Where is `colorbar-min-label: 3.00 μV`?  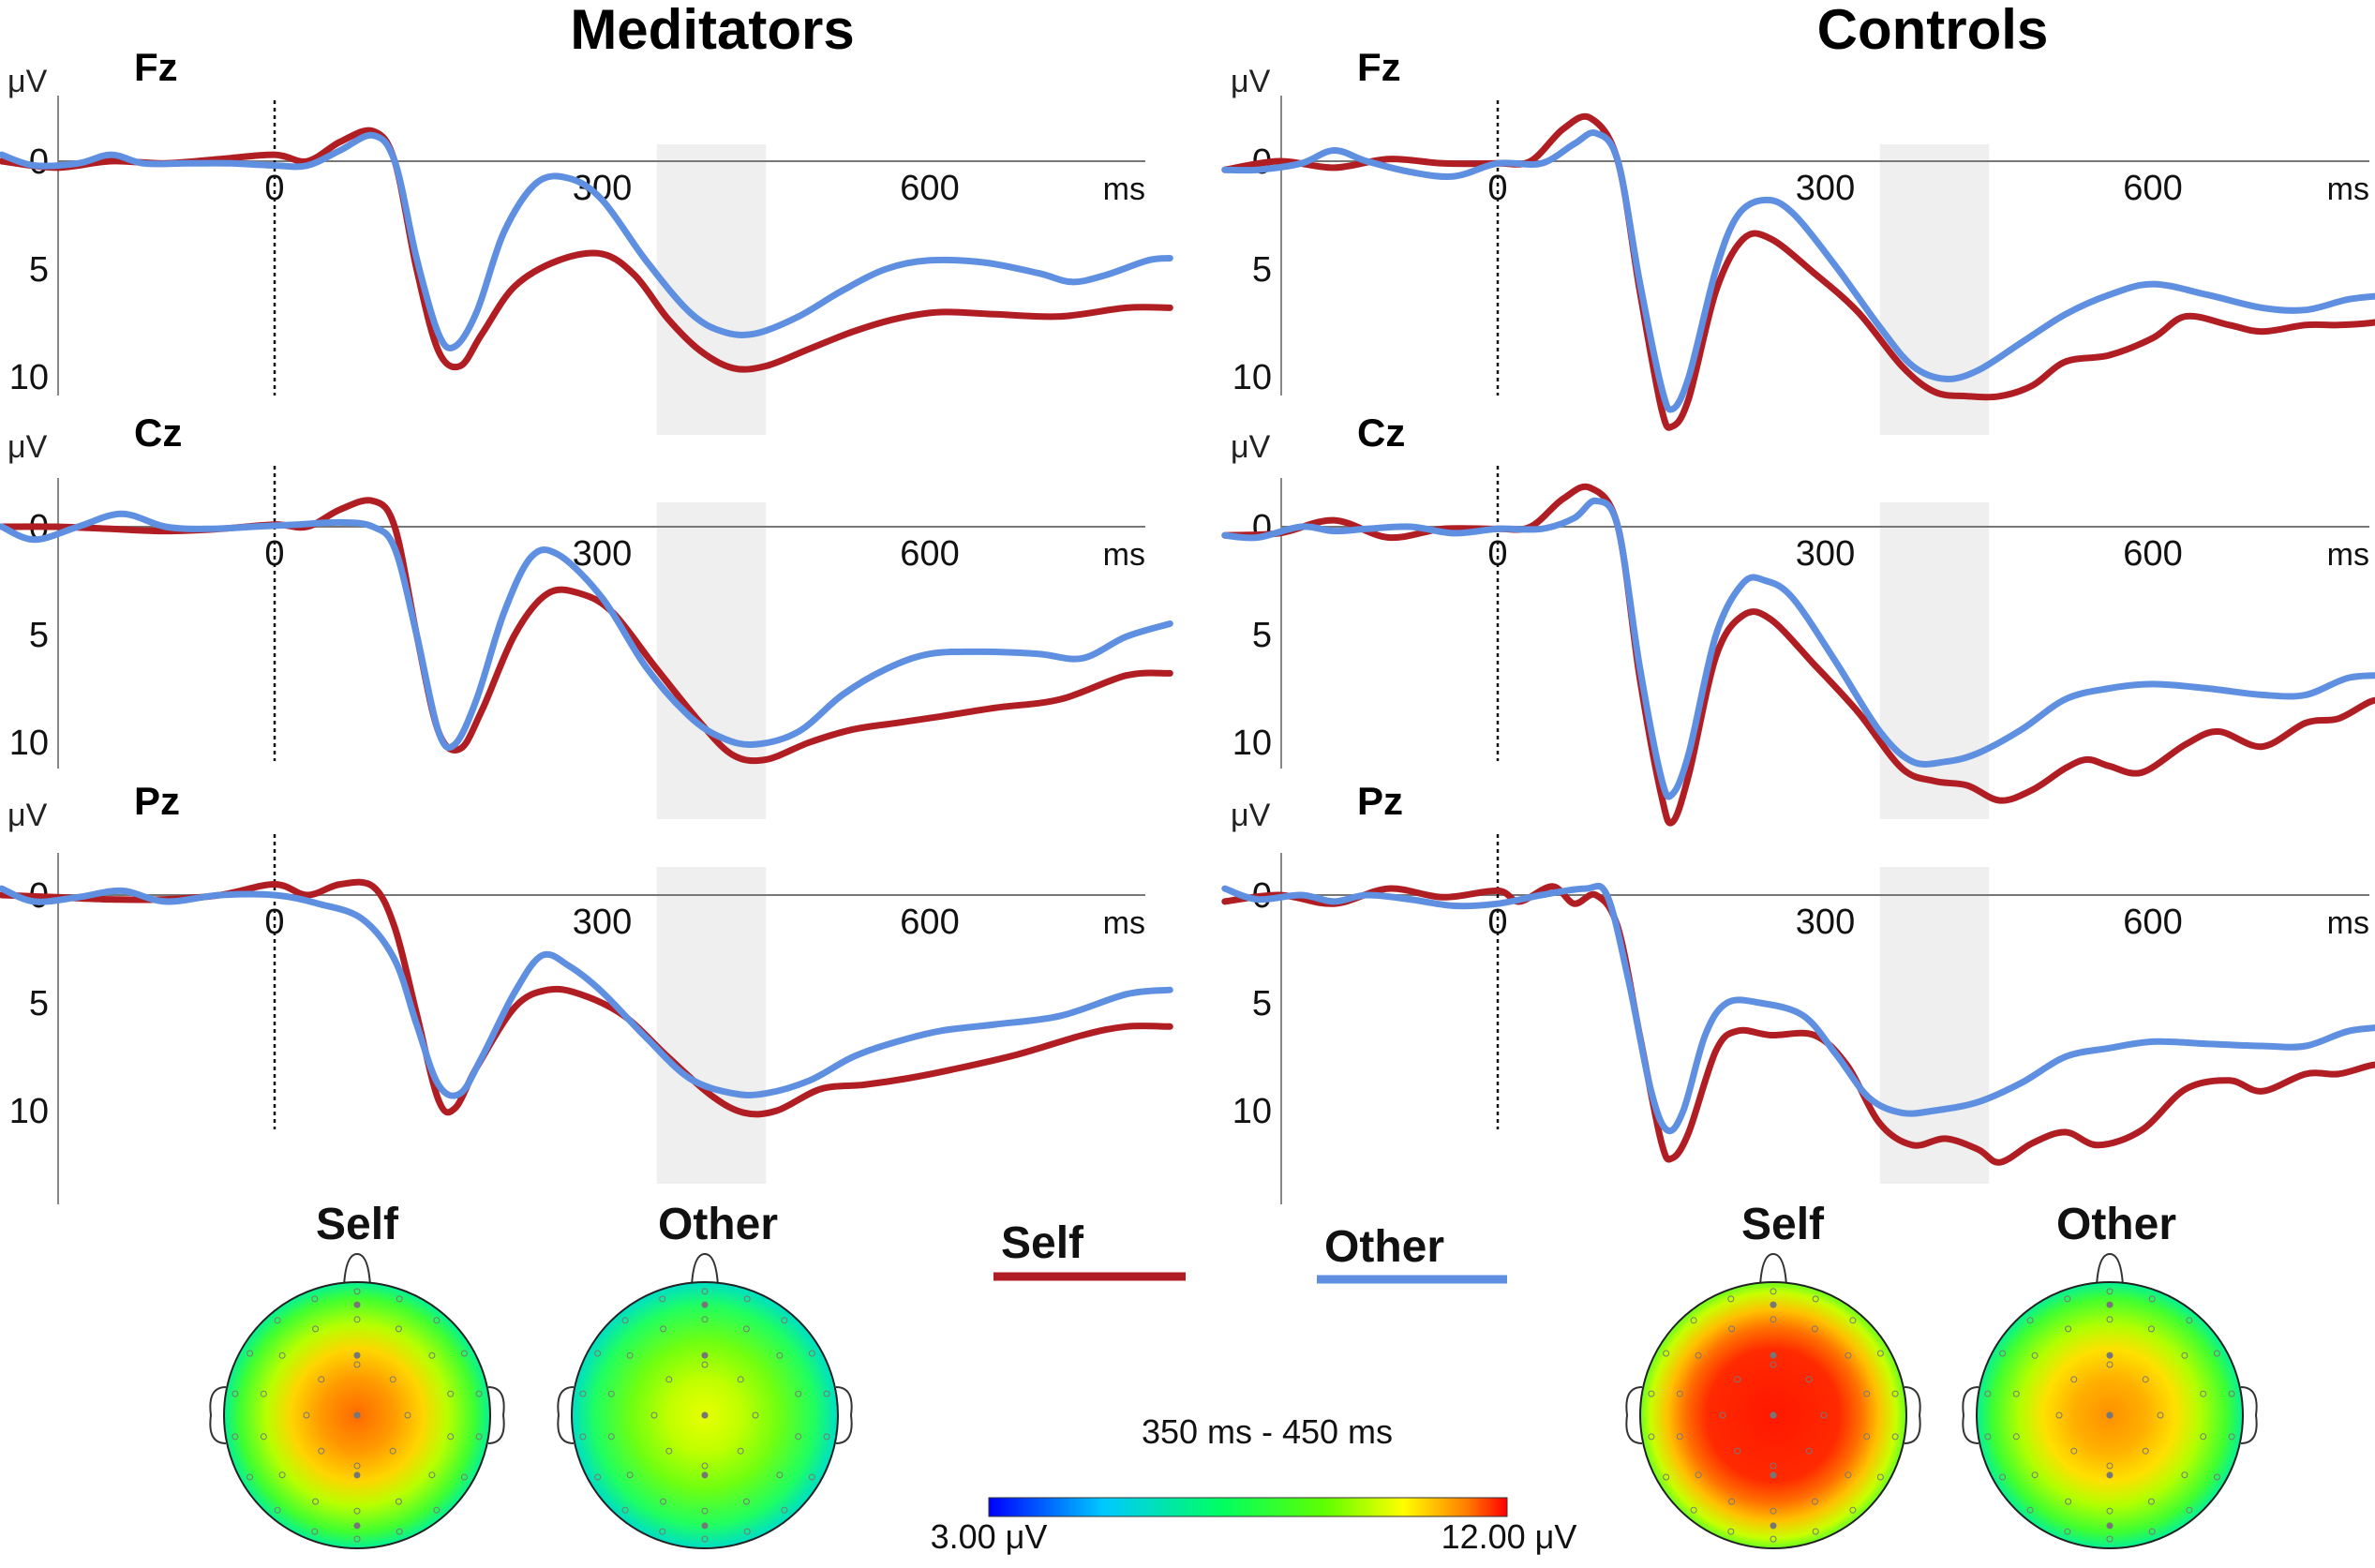
colorbar-min-label: 3.00 μV is located at coordinates (990, 1537).